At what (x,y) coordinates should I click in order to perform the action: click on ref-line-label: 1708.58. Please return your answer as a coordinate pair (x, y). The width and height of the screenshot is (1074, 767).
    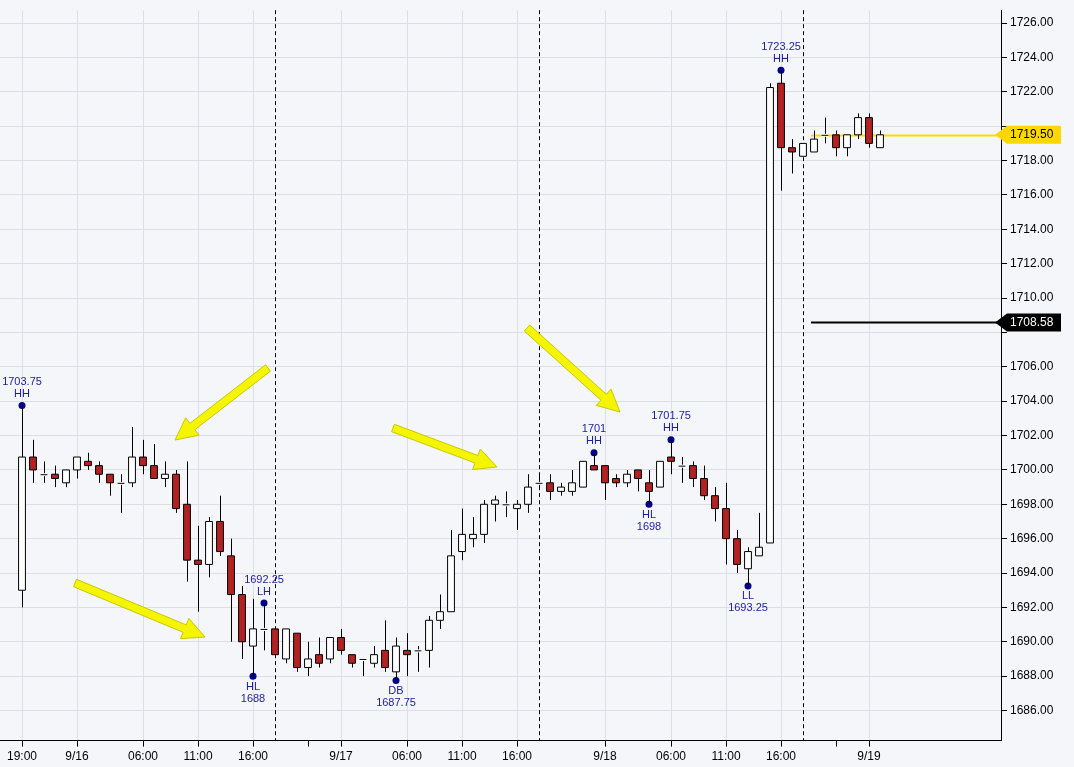
    Looking at the image, I should click on (1032, 321).